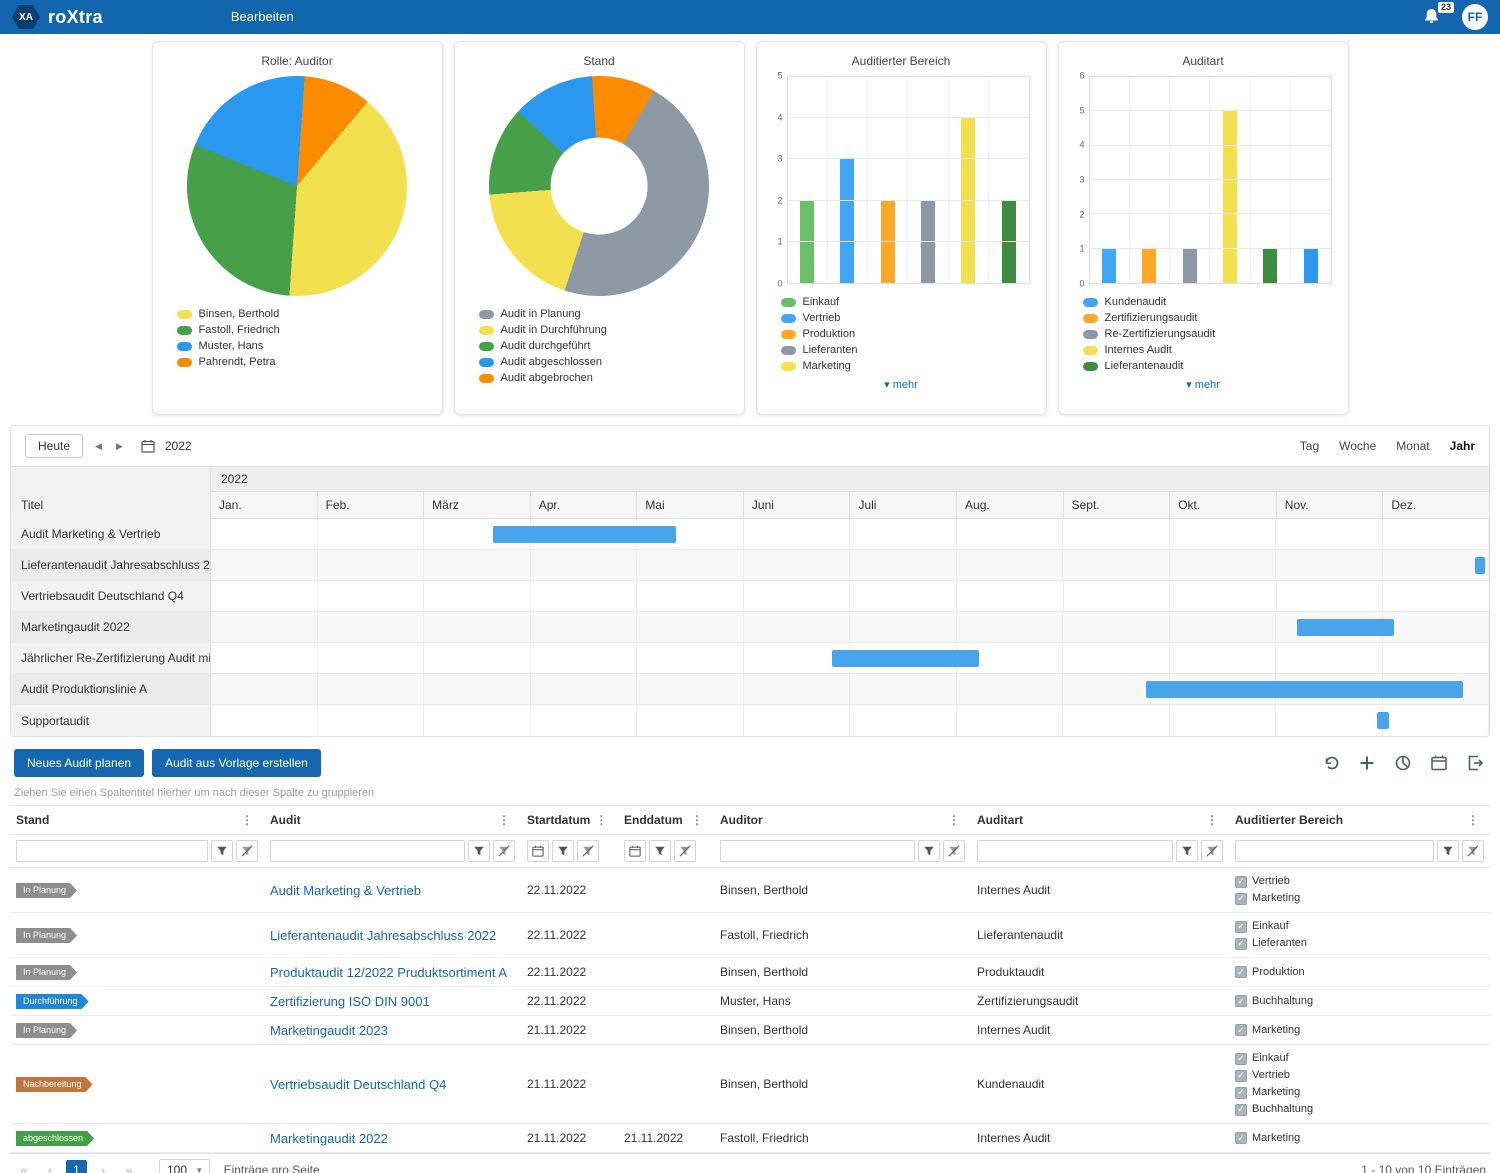  Describe the element at coordinates (119, 445) in the screenshot. I see `next-period-icon: ▶` at that location.